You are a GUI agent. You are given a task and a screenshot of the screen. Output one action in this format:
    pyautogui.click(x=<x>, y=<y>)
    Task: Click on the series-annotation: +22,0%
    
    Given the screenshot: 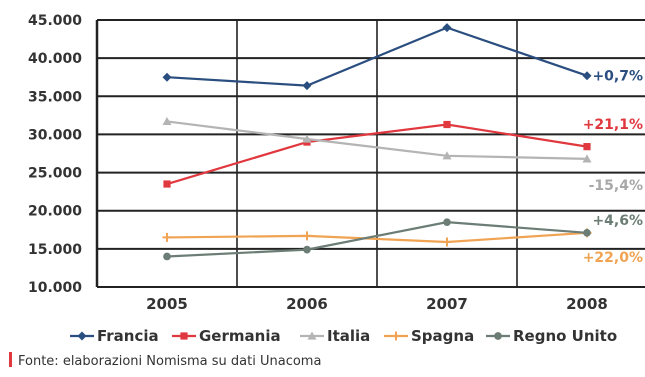 What is the action you would take?
    pyautogui.click(x=613, y=258)
    